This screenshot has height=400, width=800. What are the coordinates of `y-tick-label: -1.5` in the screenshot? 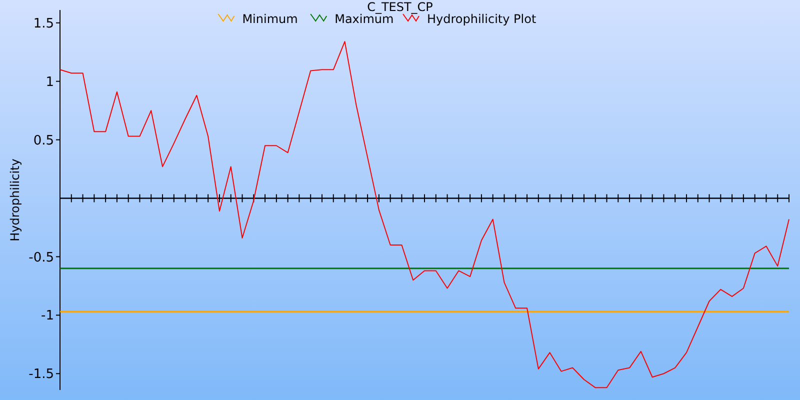 It's located at (41, 374).